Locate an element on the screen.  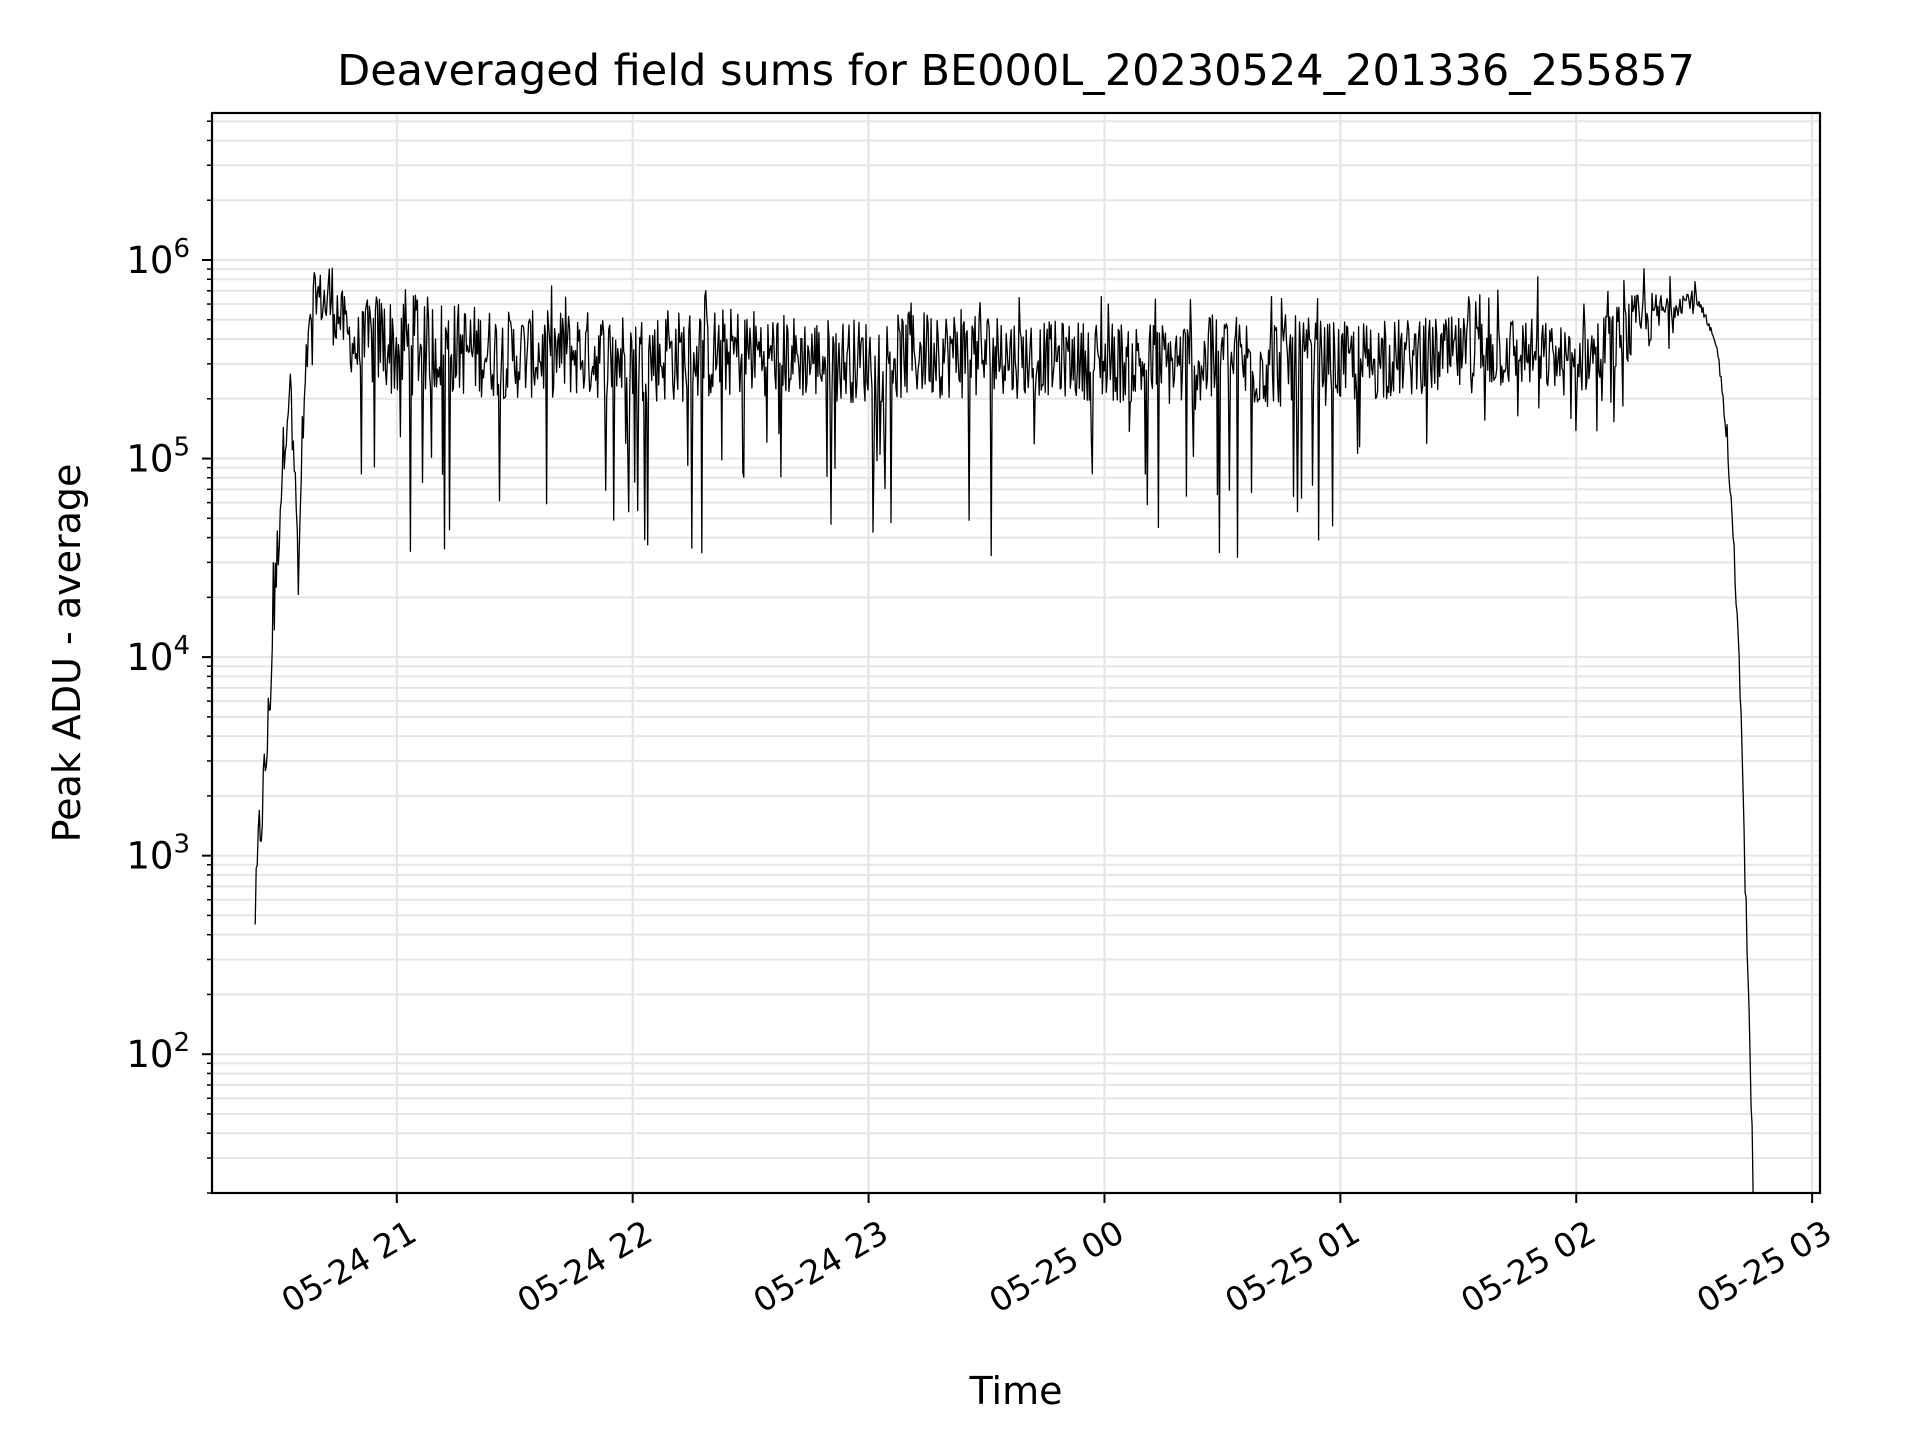
y-tick-label: 104 is located at coordinates (158, 655).